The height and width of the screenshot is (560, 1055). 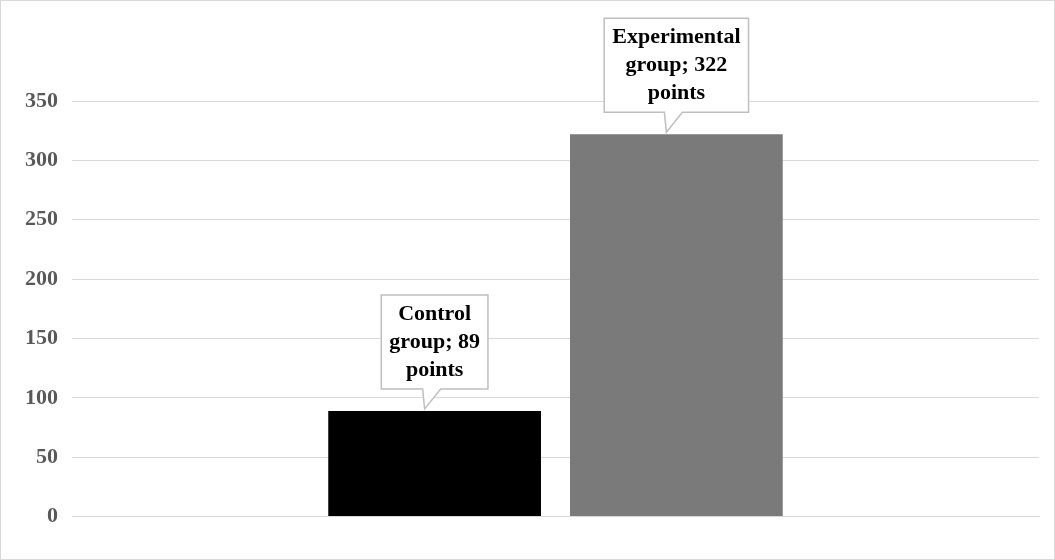 What do you see at coordinates (41, 396) in the screenshot?
I see `y-tick-label: 100` at bounding box center [41, 396].